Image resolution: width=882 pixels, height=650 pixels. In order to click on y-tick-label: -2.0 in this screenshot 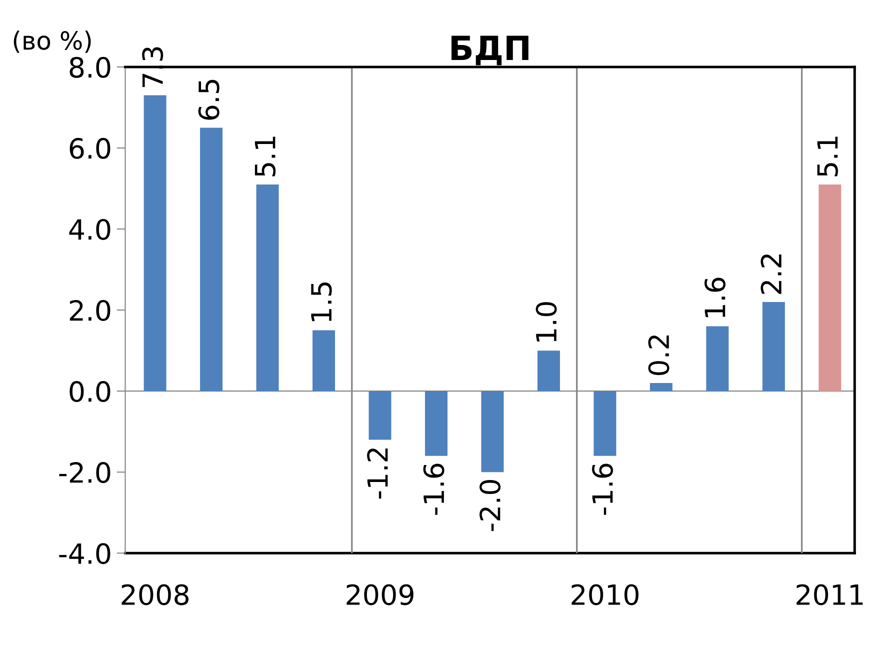, I will do `click(84, 473)`.